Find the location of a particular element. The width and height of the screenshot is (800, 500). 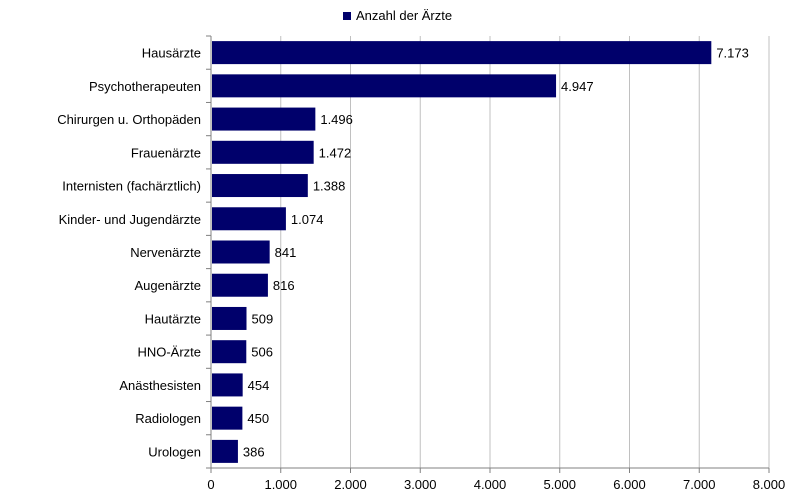

value-label: 386 is located at coordinates (254, 451).